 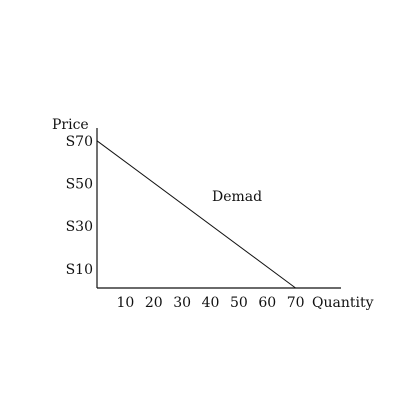 What do you see at coordinates (79, 142) in the screenshot?
I see `y-tick-label: S70` at bounding box center [79, 142].